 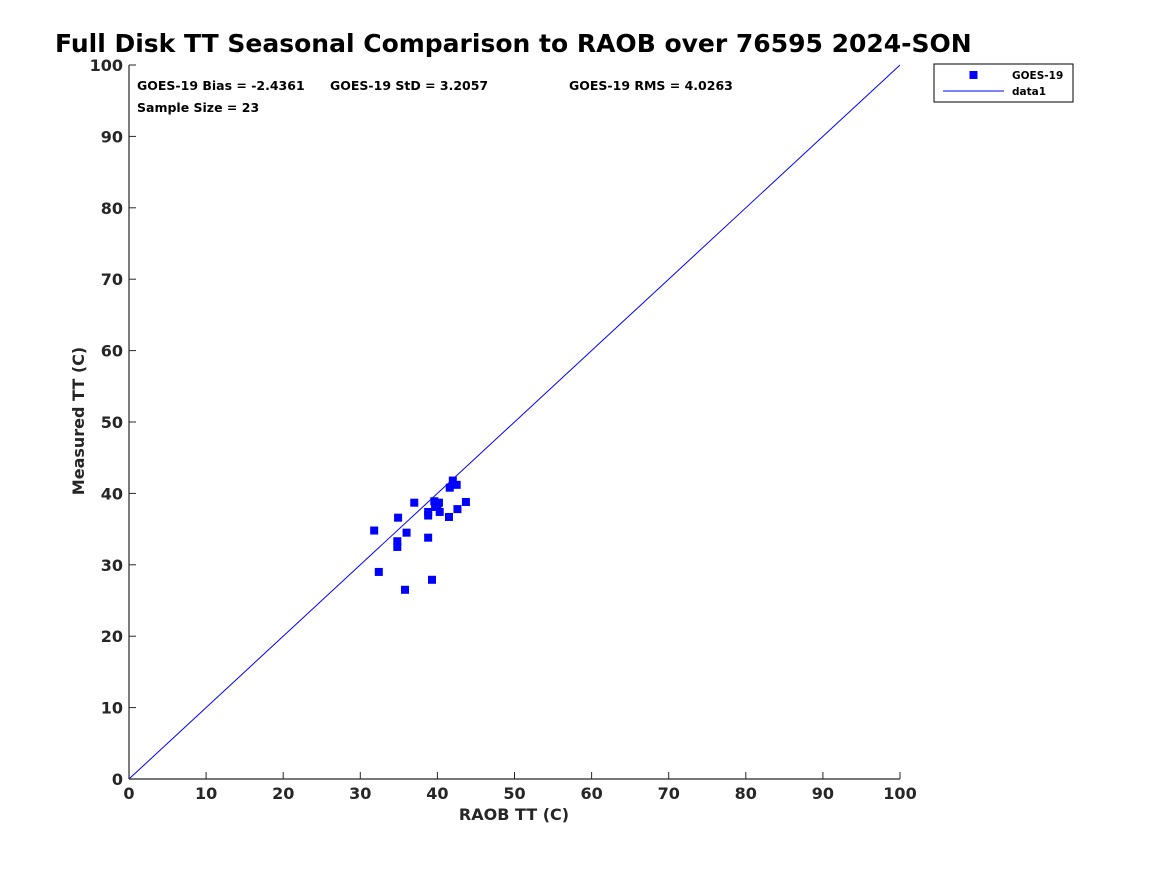 I want to click on x-tick-label: 40, so click(x=437, y=793).